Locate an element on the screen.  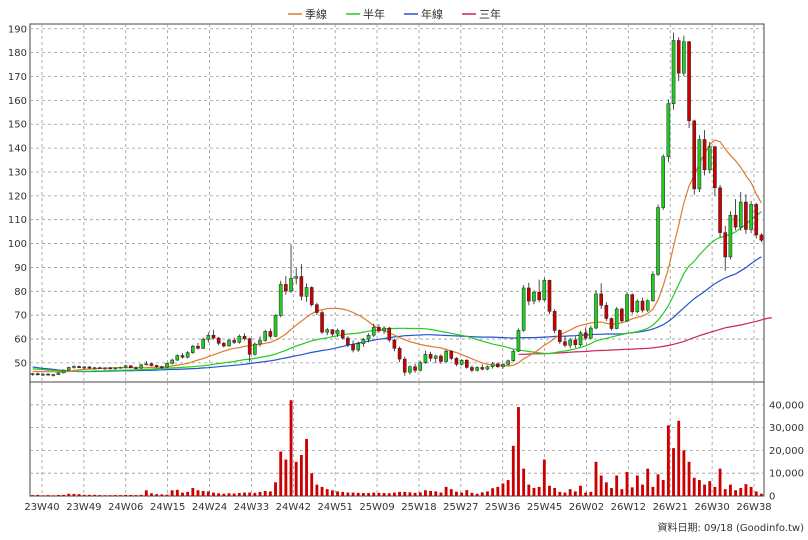
price-tick-label: 130 is located at coordinates (17, 172).